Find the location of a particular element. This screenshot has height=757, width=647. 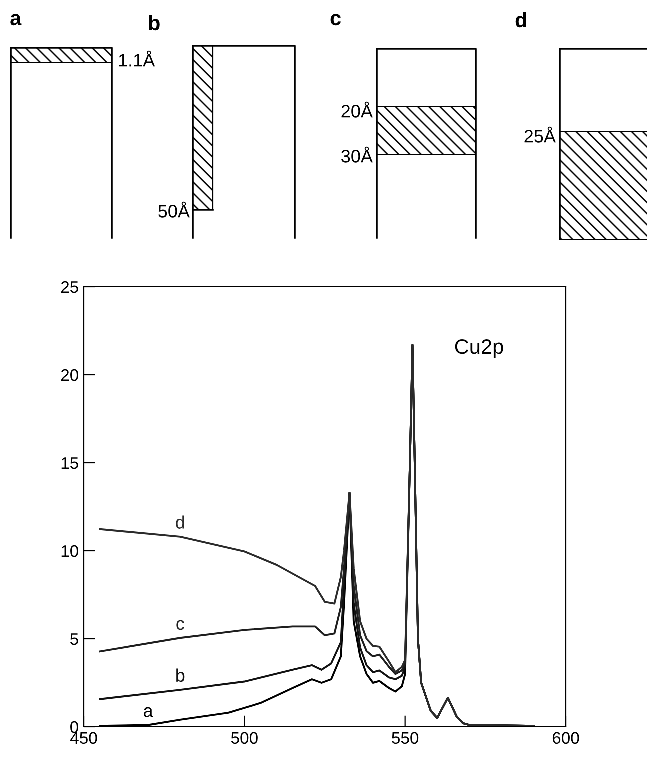

series-label: a is located at coordinates (149, 712).